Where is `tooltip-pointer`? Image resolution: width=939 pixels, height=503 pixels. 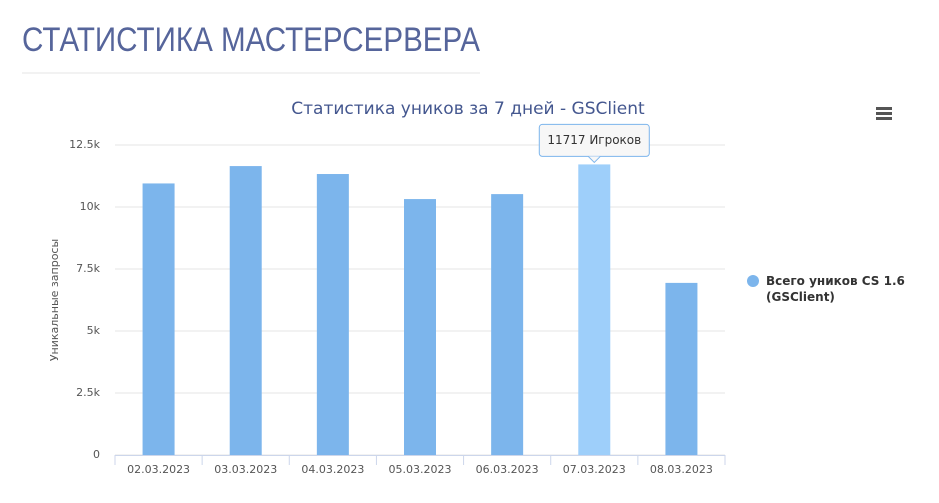 tooltip-pointer is located at coordinates (594, 160).